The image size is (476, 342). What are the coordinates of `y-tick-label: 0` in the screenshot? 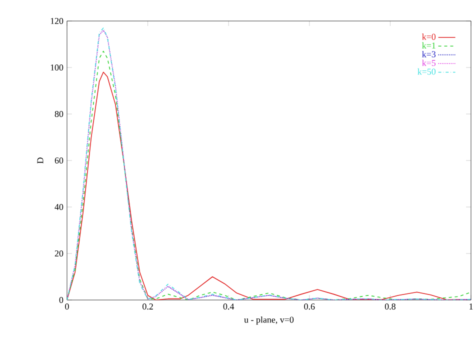 It's located at (61, 300).